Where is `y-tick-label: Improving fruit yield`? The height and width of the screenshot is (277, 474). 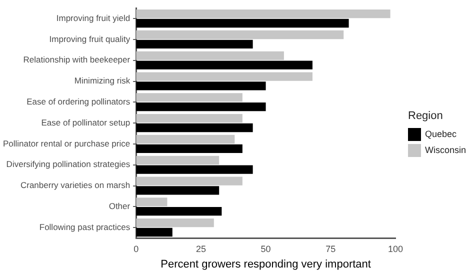 y-tick-label: Improving fruit yield is located at coordinates (93, 17).